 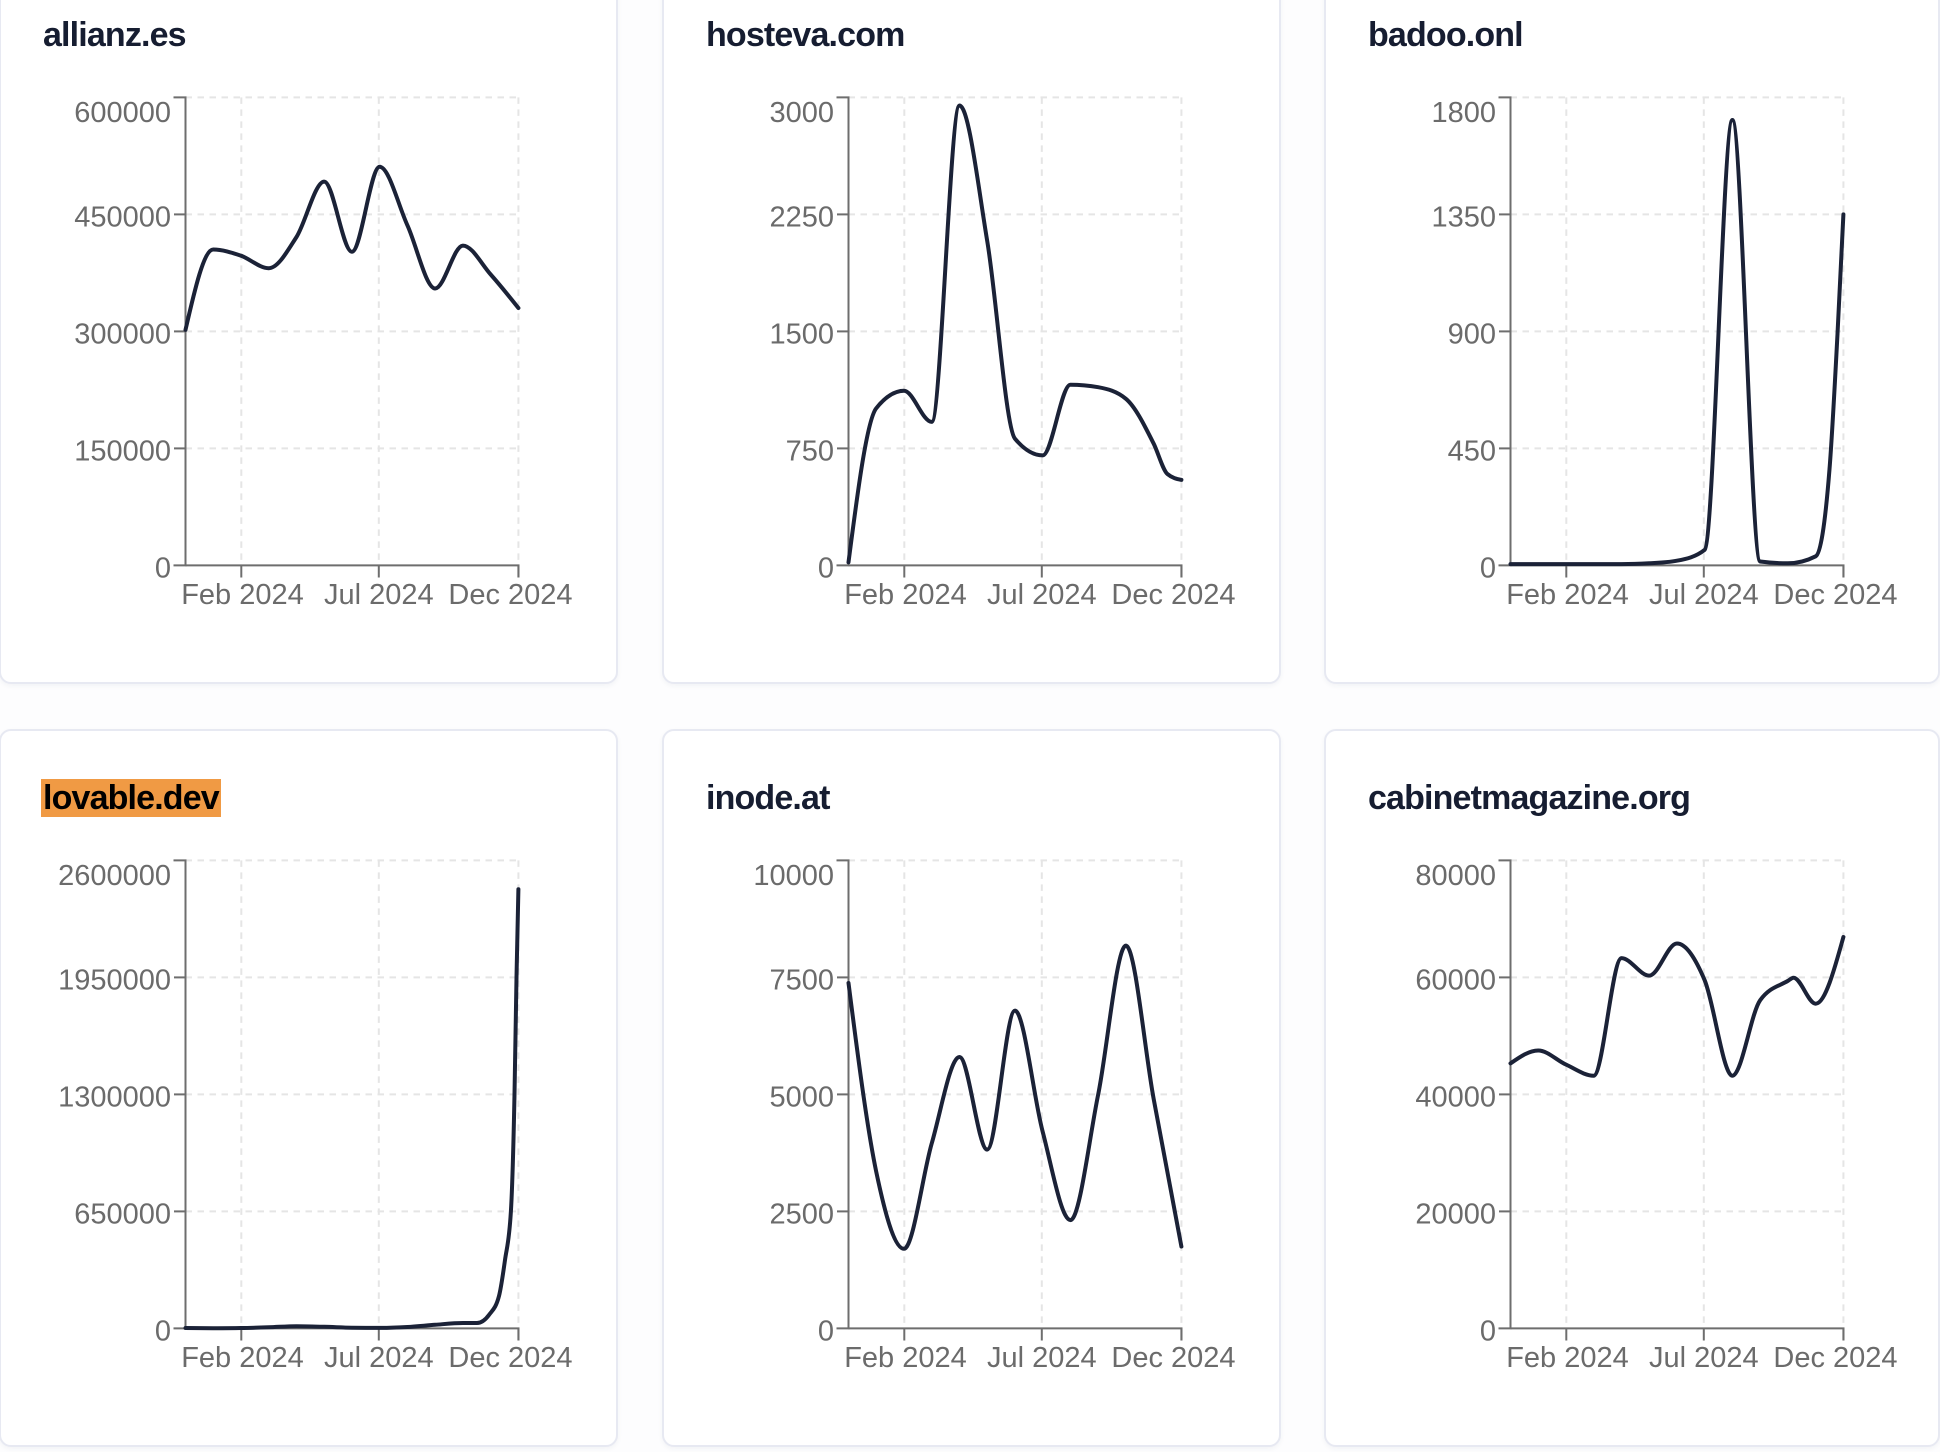 What do you see at coordinates (122, 335) in the screenshot?
I see `svg-text: 300000` at bounding box center [122, 335].